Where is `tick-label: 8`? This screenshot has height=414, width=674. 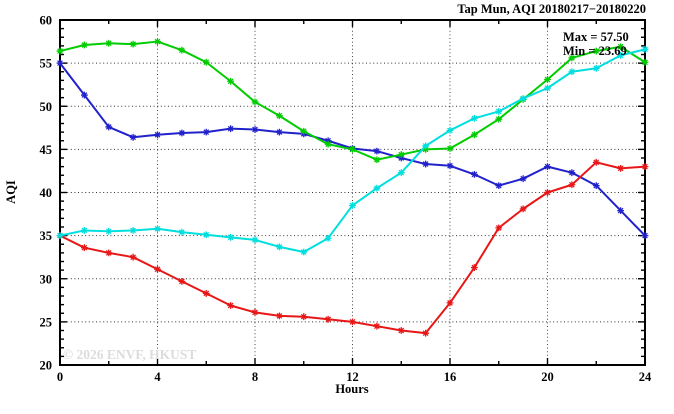 tick-label: 8 is located at coordinates (255, 377).